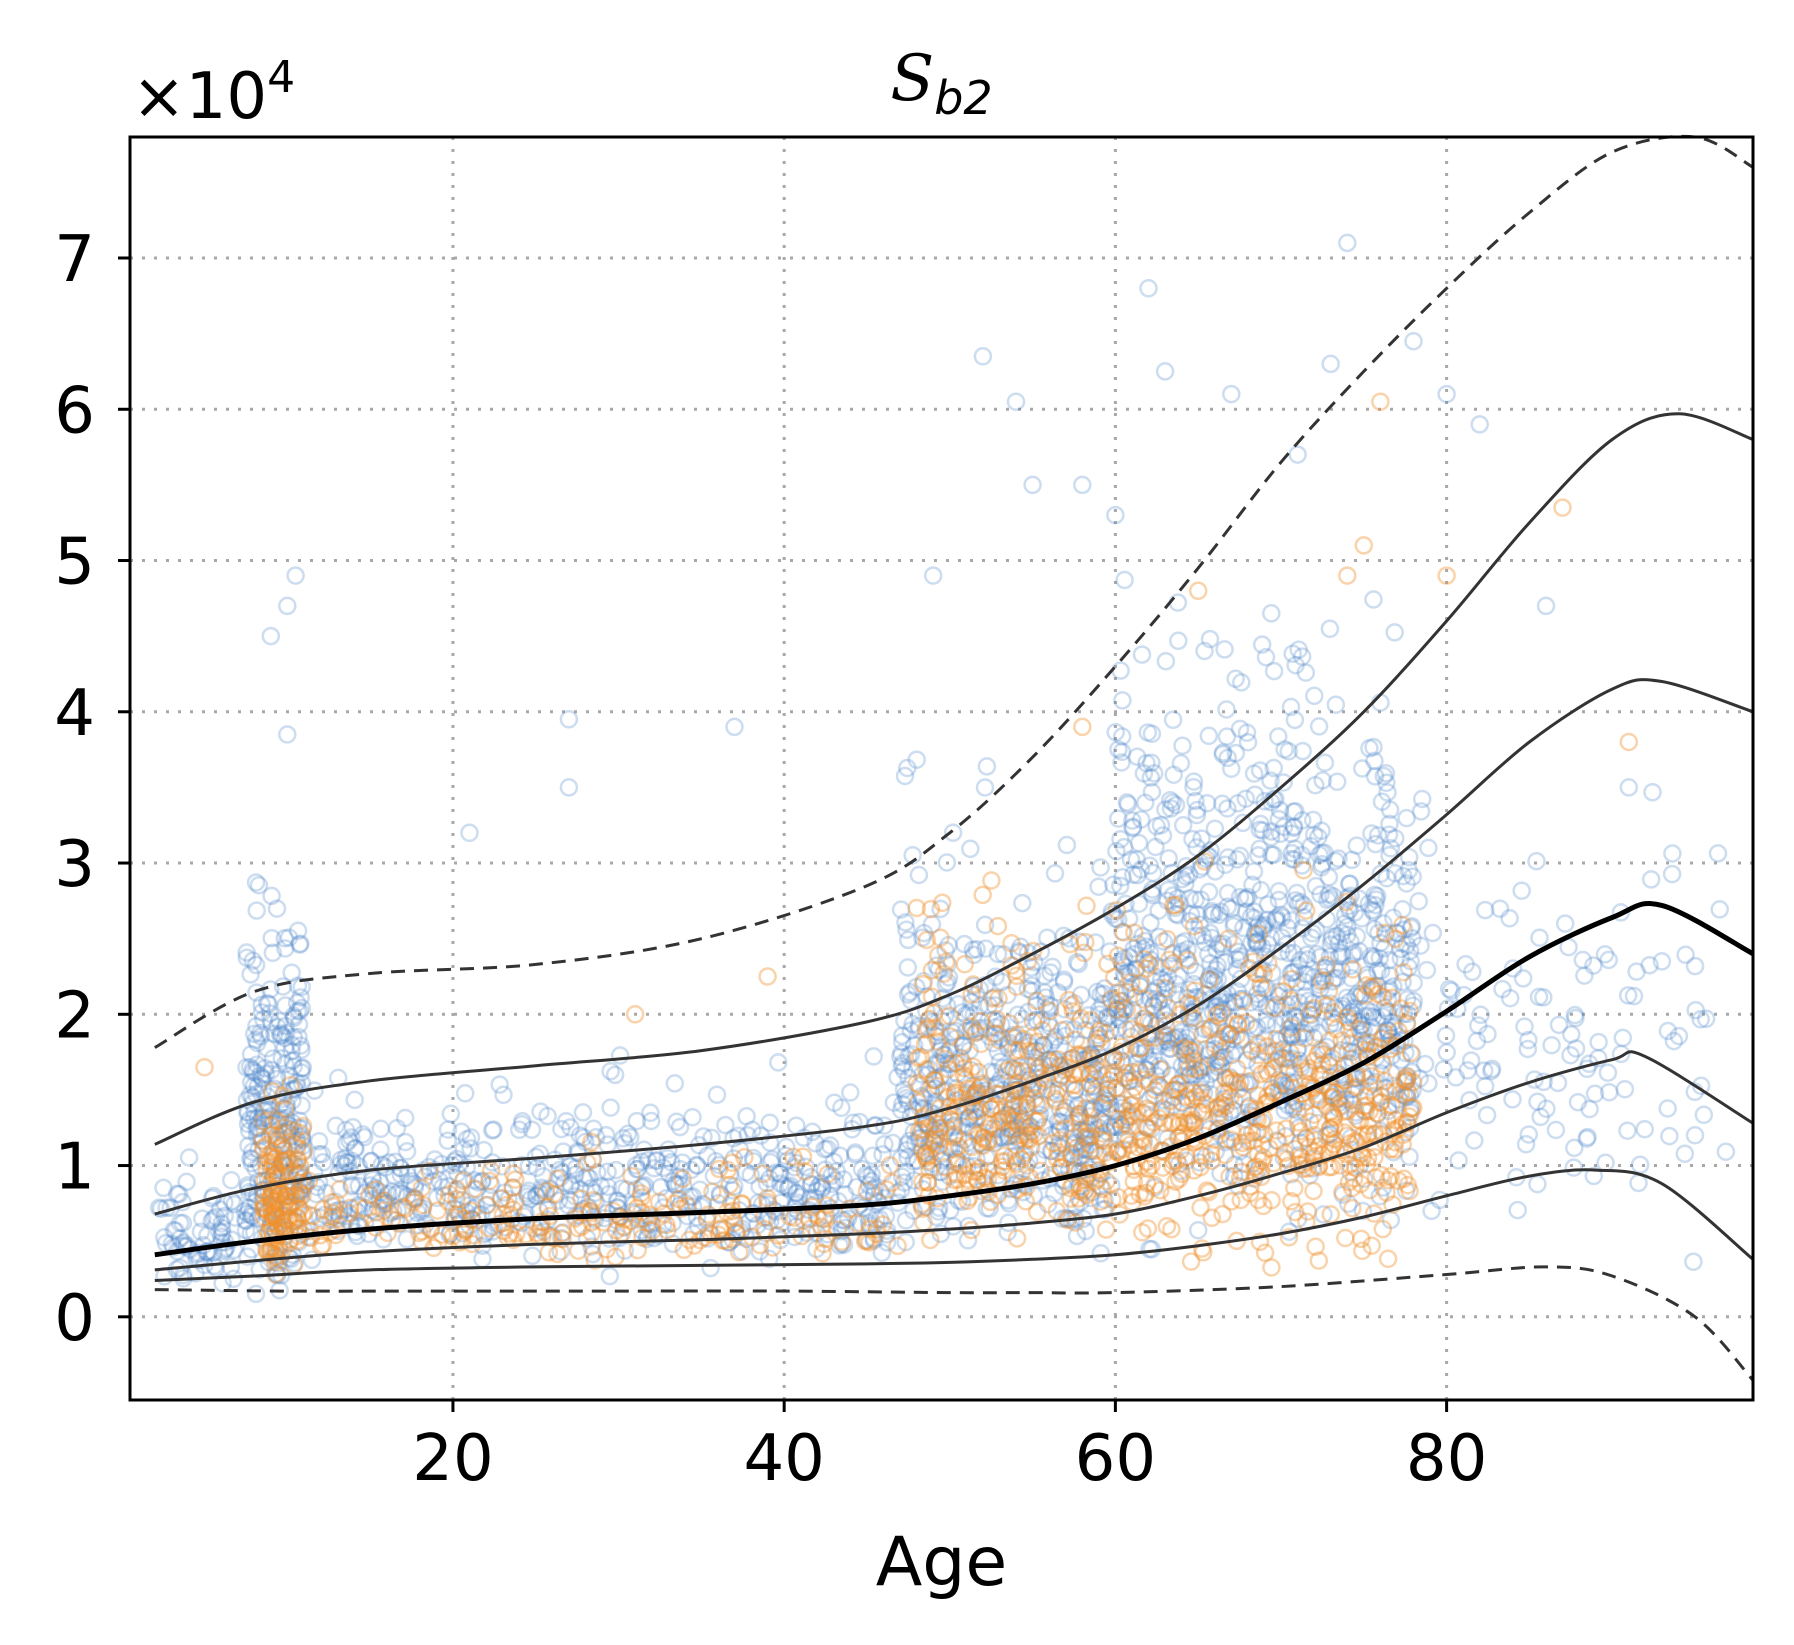  Describe the element at coordinates (1115, 1459) in the screenshot. I see `x-tick-label: 60` at that location.